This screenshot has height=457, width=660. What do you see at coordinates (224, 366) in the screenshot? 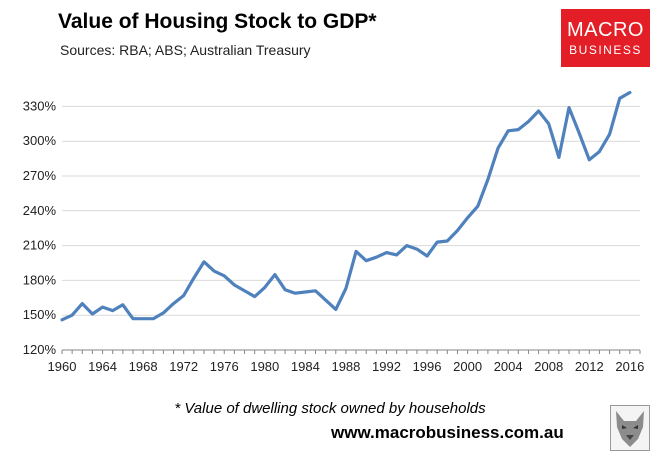
I see `x-tick-label: 1976` at bounding box center [224, 366].